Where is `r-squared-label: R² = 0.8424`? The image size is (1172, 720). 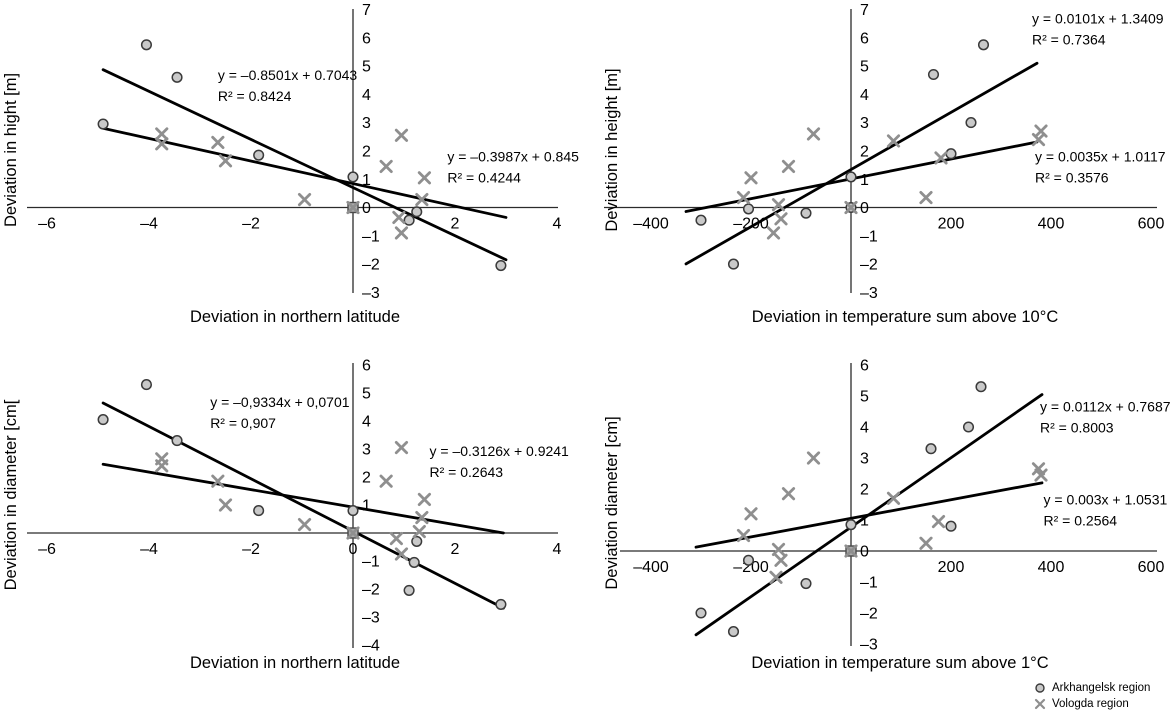
r-squared-label: R² = 0.8424 is located at coordinates (255, 96).